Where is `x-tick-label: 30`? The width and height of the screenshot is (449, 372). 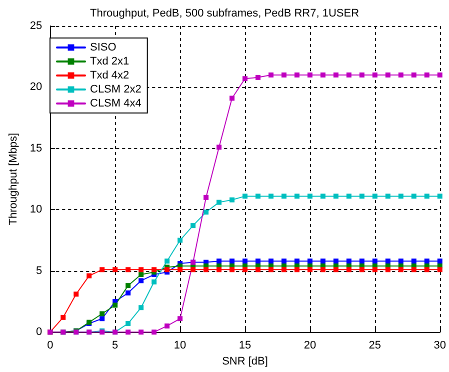 x-tick-label: 30 is located at coordinates (440, 346).